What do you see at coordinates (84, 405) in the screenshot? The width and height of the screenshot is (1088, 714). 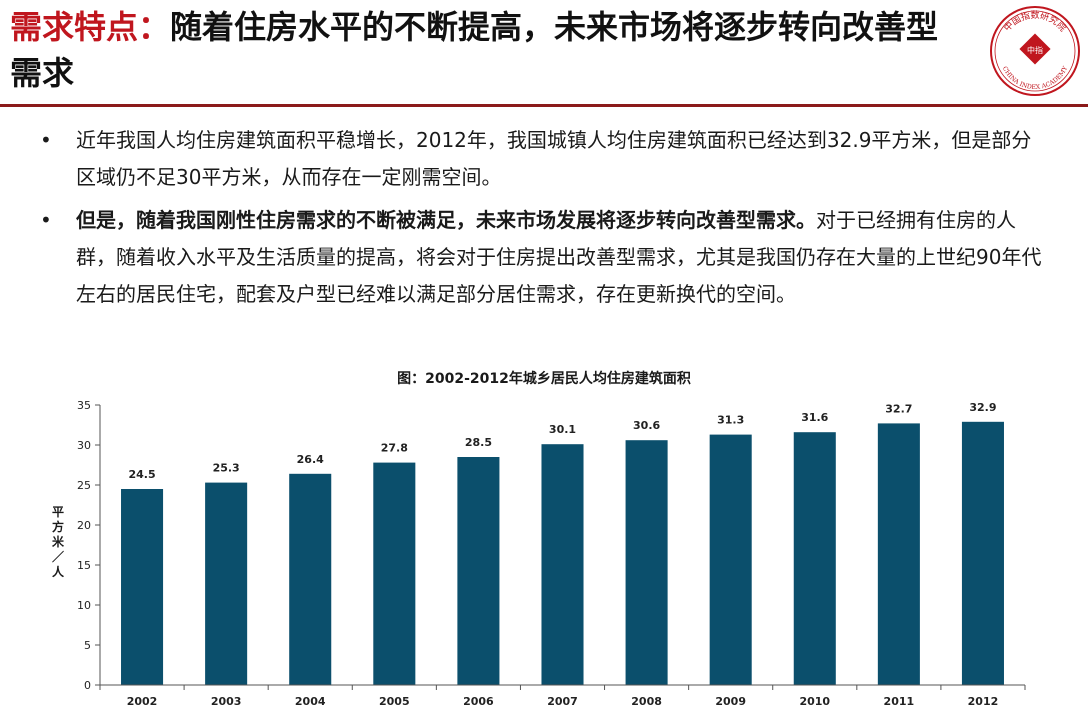 I see `y-tick-label: 35` at bounding box center [84, 405].